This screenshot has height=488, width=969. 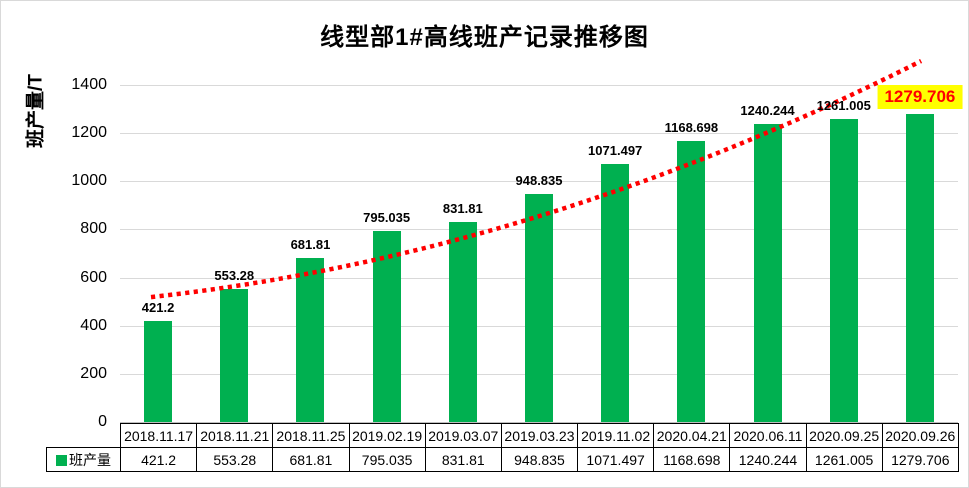 I want to click on y-tick-label: 200, so click(x=93, y=373).